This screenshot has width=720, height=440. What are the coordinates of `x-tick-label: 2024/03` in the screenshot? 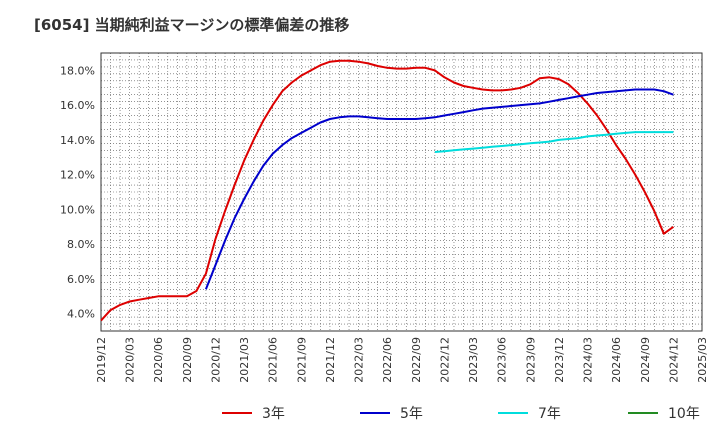 It's located at (588, 360).